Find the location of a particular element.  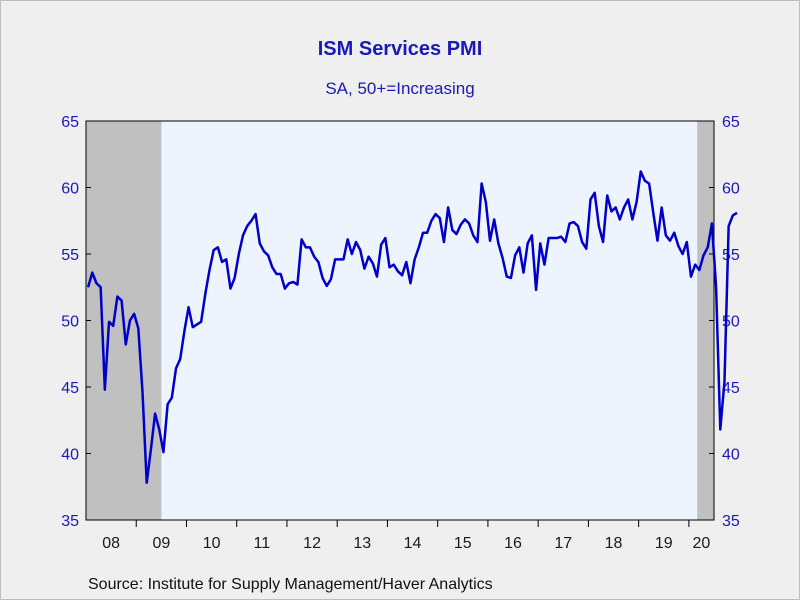

x-tick-label: 19 is located at coordinates (664, 543).